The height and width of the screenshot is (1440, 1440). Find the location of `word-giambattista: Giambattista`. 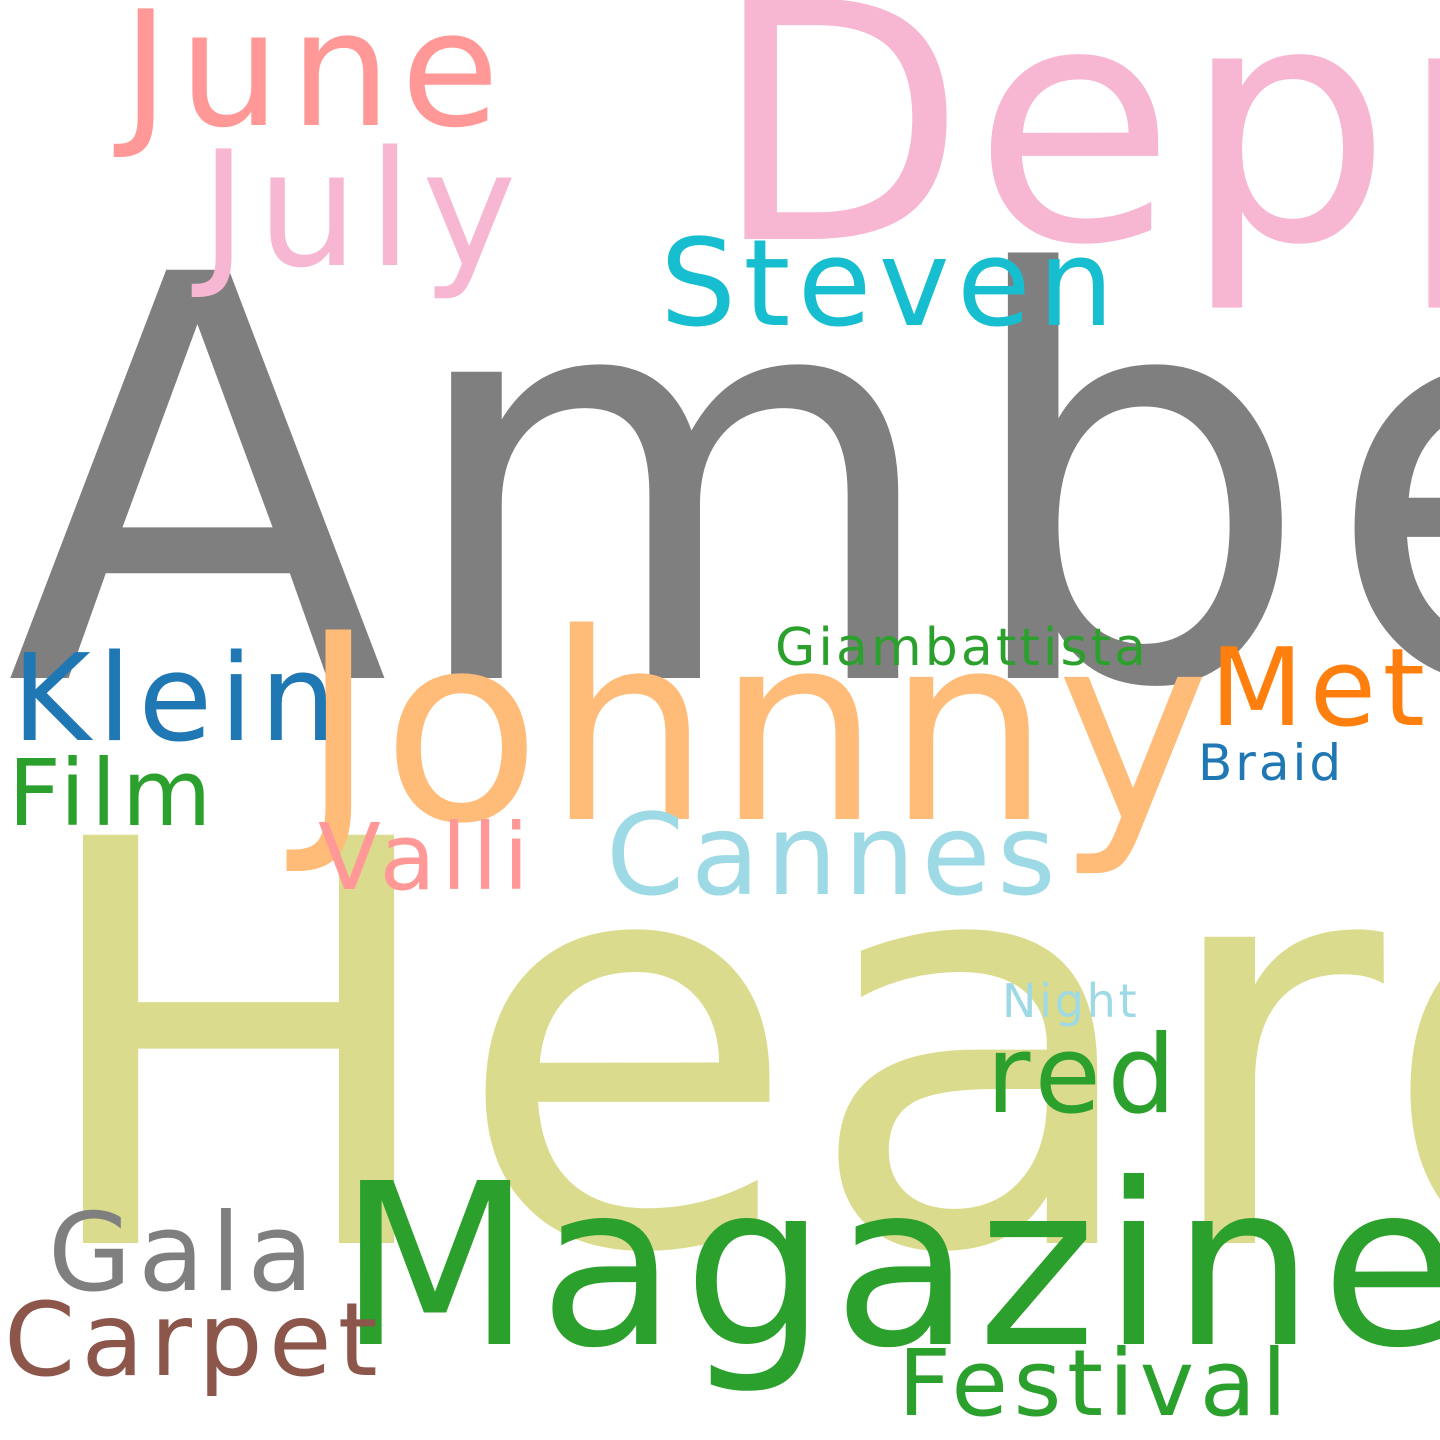

word-giambattista: Giambattista is located at coordinates (962, 648).